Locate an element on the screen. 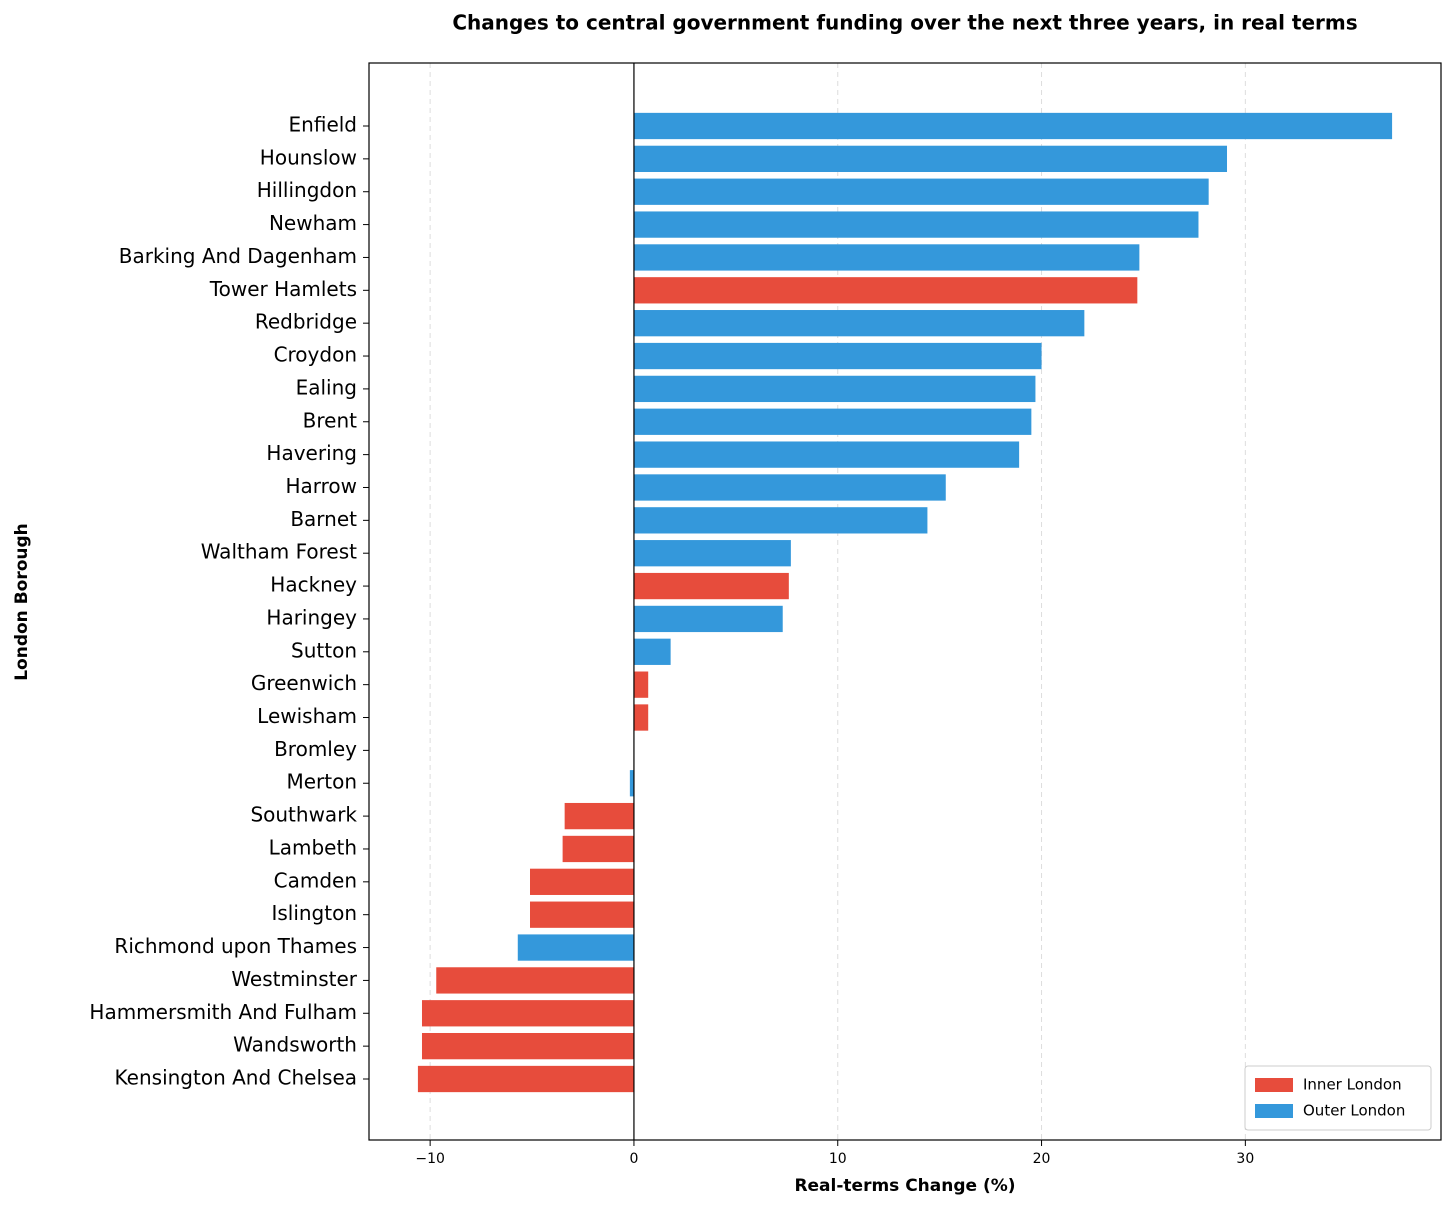 Image resolution: width=1456 pixels, height=1212 pixels. y-tick-label: Richmond upon Thames is located at coordinates (235, 946).